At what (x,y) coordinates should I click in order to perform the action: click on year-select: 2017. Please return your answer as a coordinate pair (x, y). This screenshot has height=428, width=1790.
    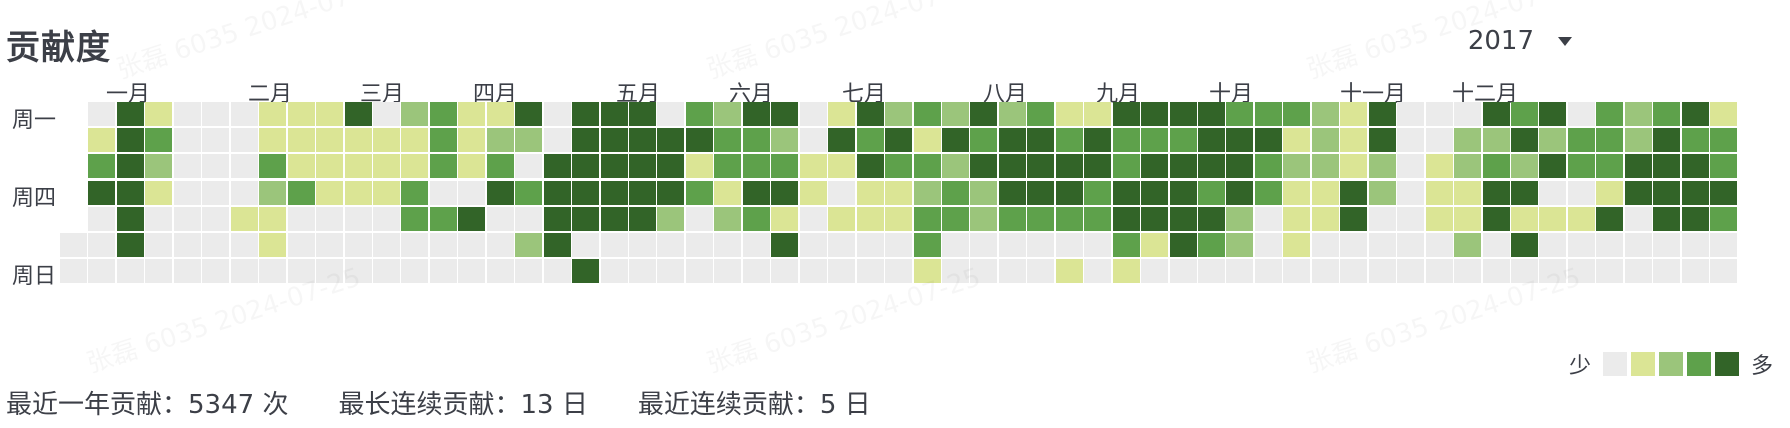
    Looking at the image, I should click on (1520, 41).